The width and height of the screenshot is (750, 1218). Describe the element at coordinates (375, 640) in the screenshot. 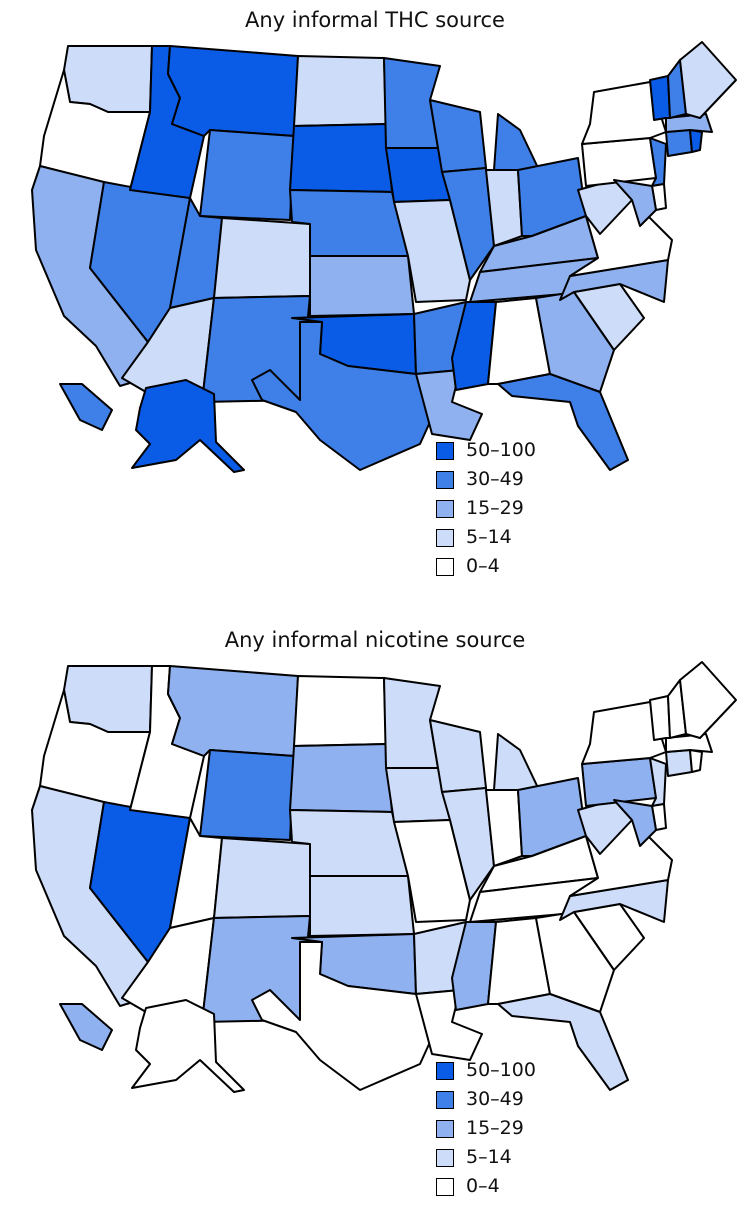

I see `map-title-nicotine: Any informal nicotine source` at that location.